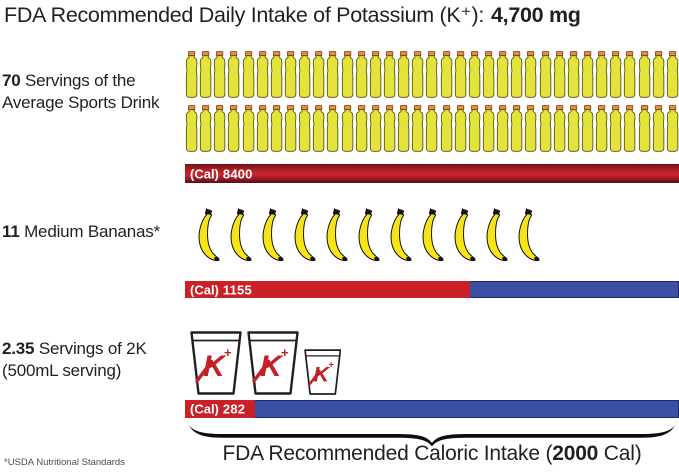 The width and height of the screenshot is (679, 474). What do you see at coordinates (93, 360) in the screenshot?
I see `label-2k-servings: 2.35 Servings of 2K (500mL serving)` at bounding box center [93, 360].